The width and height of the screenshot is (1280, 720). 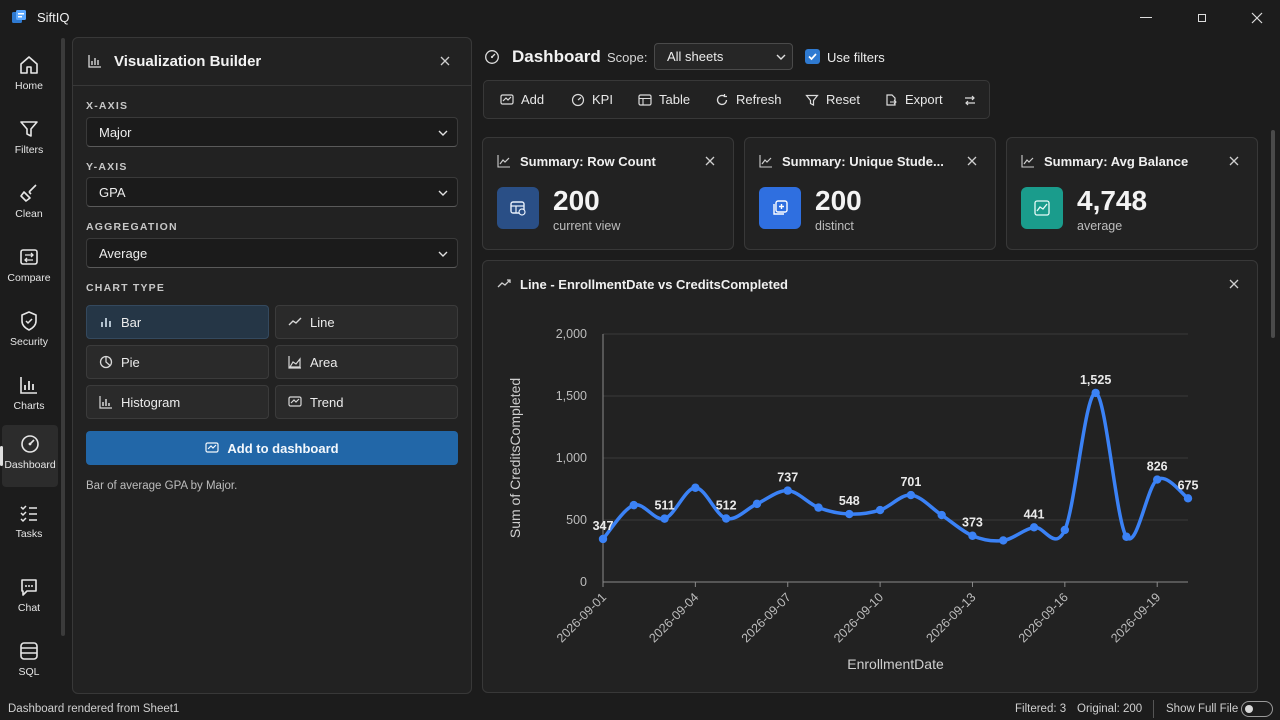 I want to click on nav-label: Clean, so click(x=29, y=214).